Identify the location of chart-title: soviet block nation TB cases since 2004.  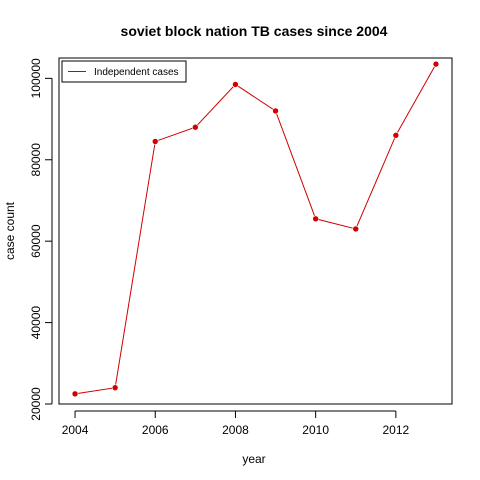
(254, 31).